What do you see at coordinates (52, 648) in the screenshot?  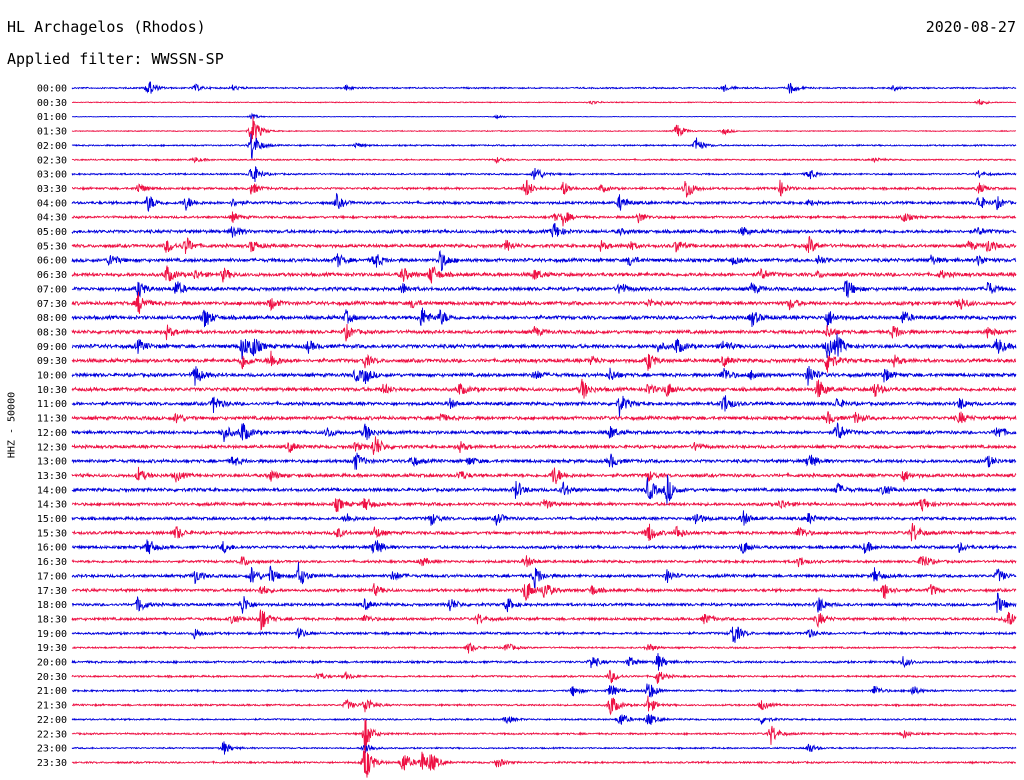 I see `trace-time-label: 19:30` at bounding box center [52, 648].